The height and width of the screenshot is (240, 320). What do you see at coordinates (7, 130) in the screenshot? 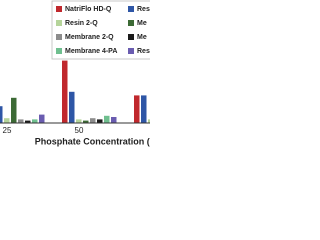
I see `x-tick-label: 25` at bounding box center [7, 130].